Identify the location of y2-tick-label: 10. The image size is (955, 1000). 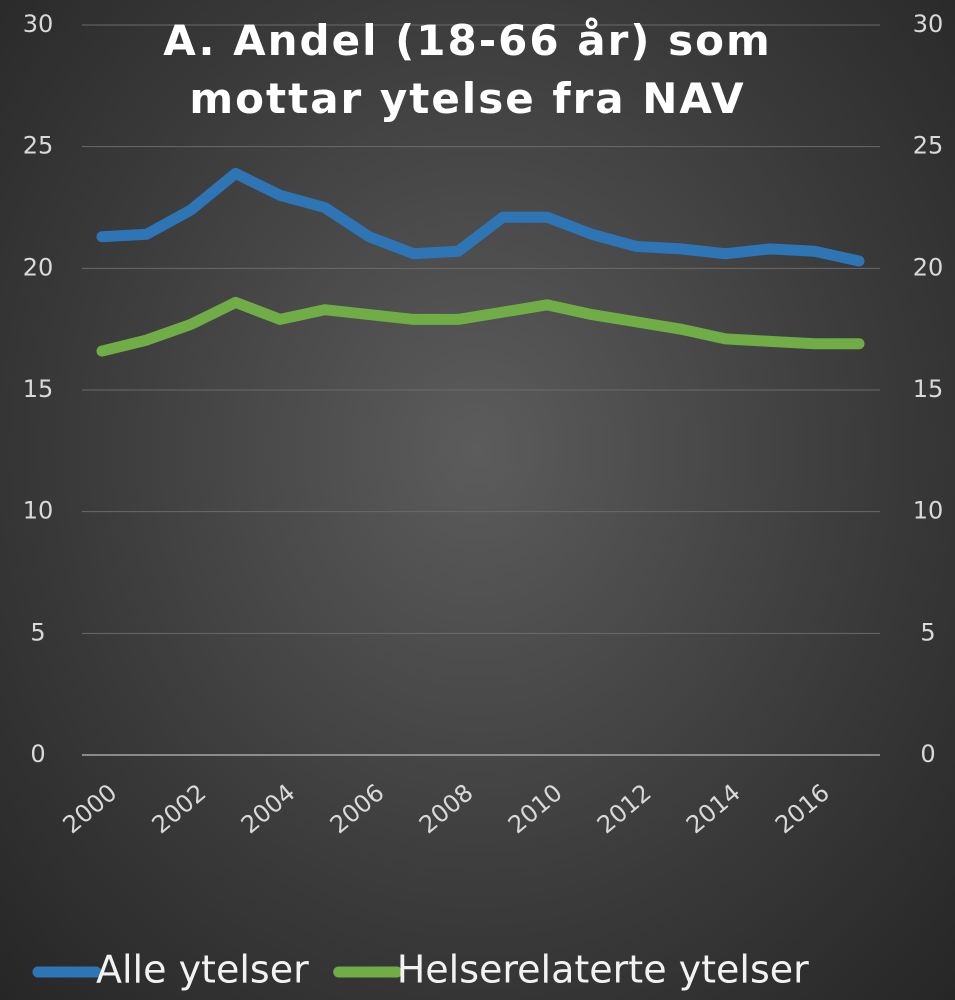
(928, 511).